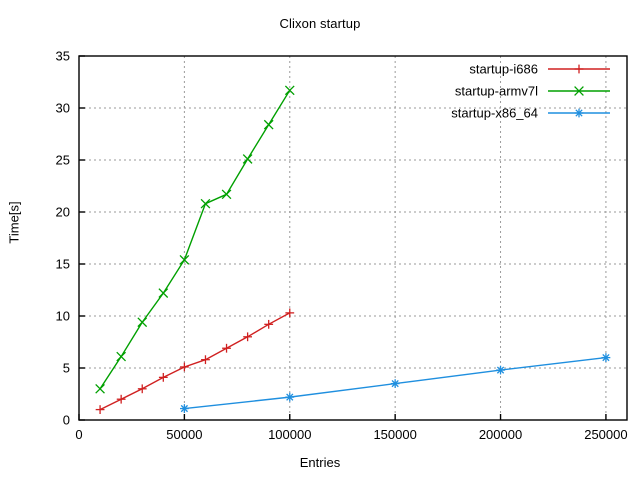  What do you see at coordinates (605, 434) in the screenshot?
I see `x-tick-label: 250000` at bounding box center [605, 434].